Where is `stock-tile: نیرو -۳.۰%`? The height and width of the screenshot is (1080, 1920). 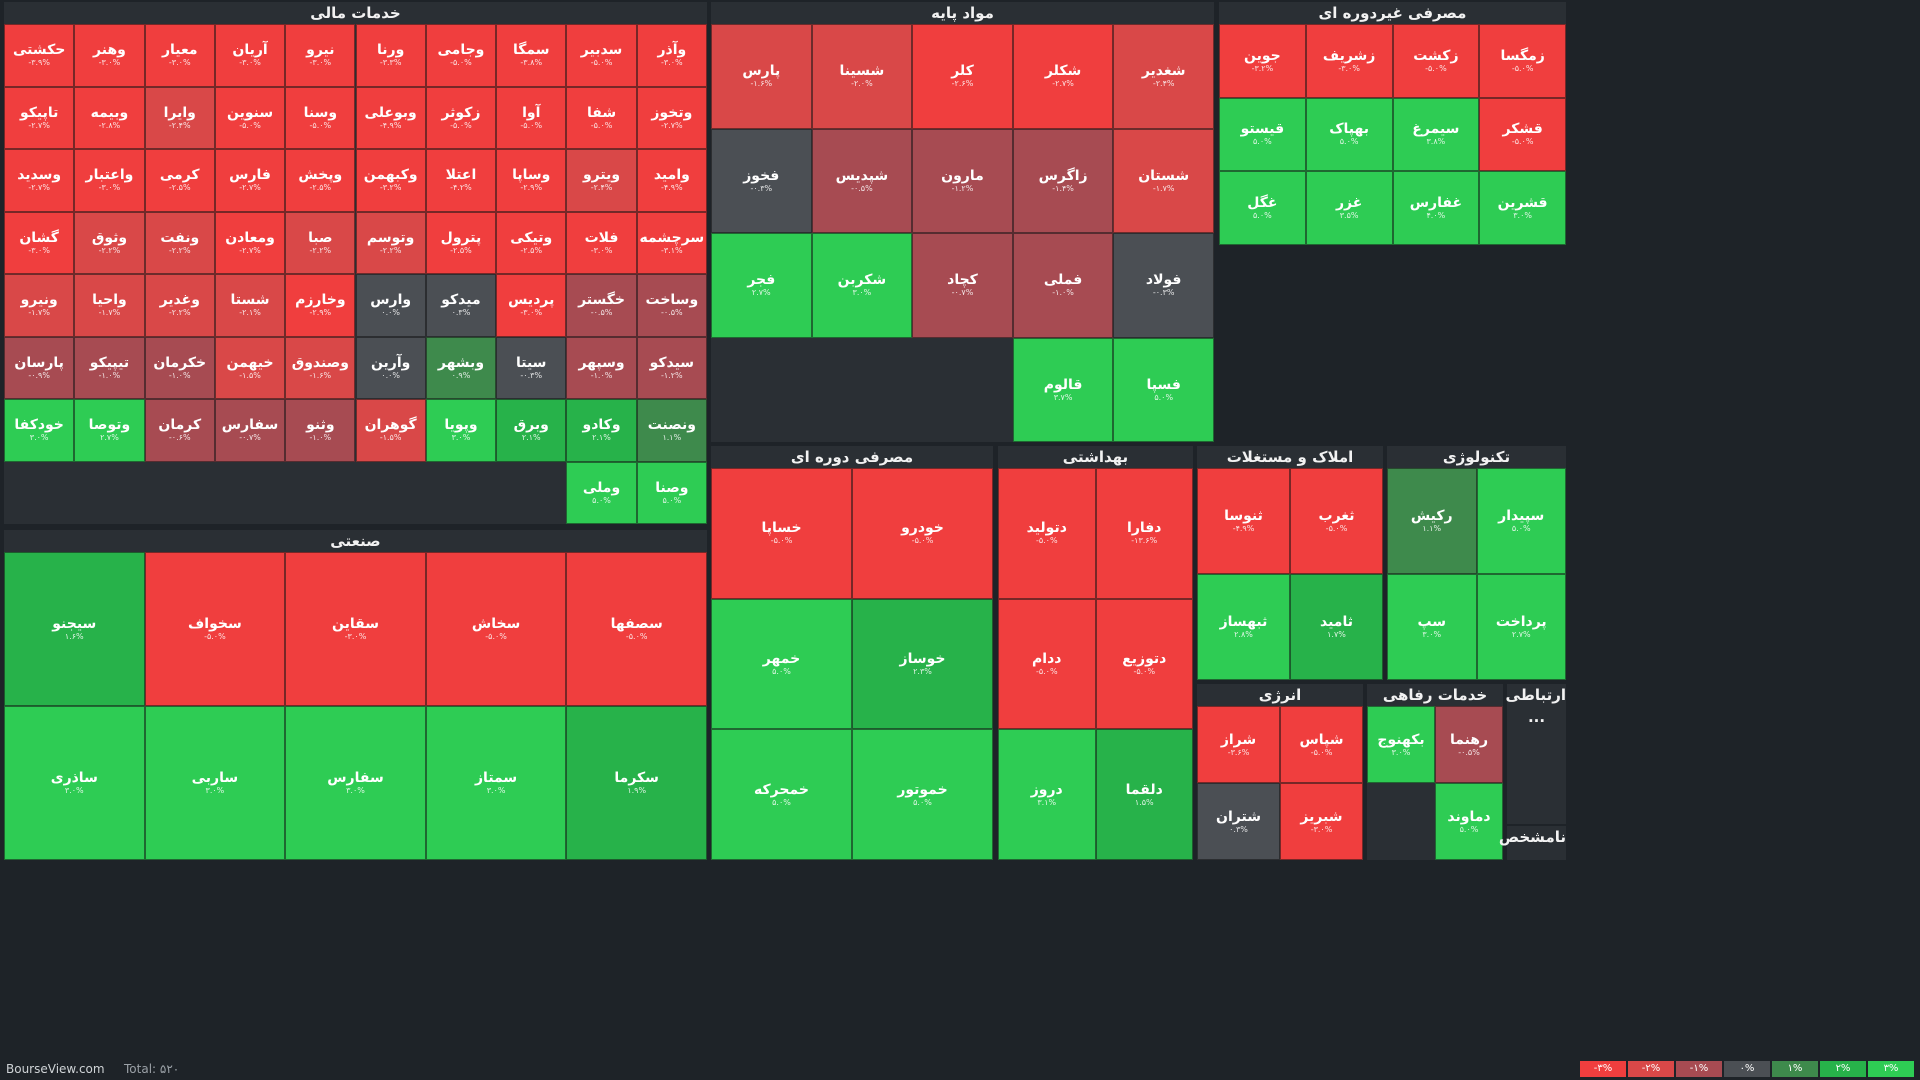 stock-tile: نیرو -۳.۰% is located at coordinates (320, 55).